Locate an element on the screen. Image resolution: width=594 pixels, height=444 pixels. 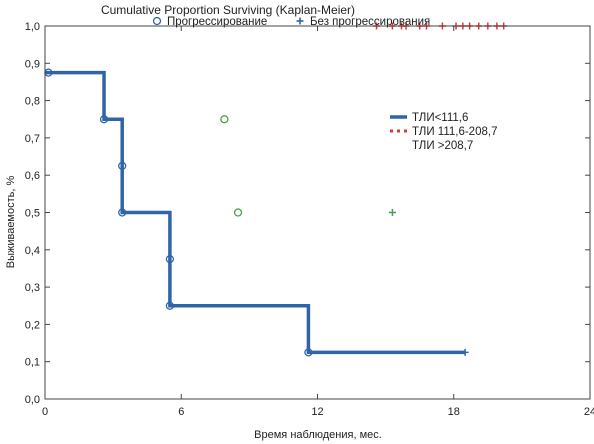
y-tick-label: 0,5 is located at coordinates (32, 214).